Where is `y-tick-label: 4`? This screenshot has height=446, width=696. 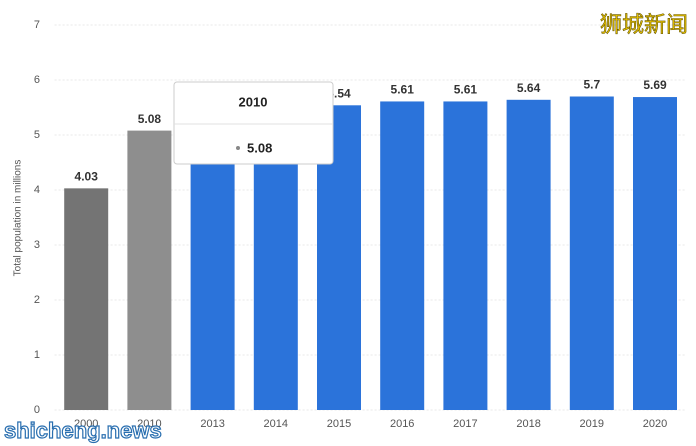 y-tick-label: 4 is located at coordinates (37, 190).